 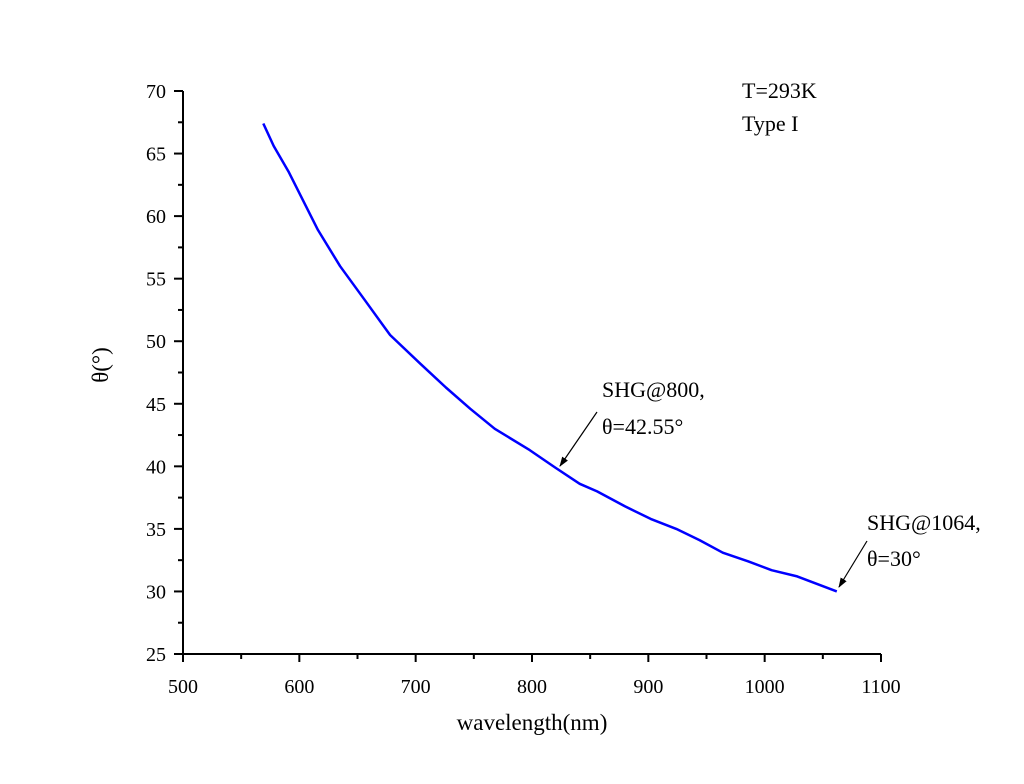 I want to click on y-axis-label: θ(°), so click(x=100, y=365).